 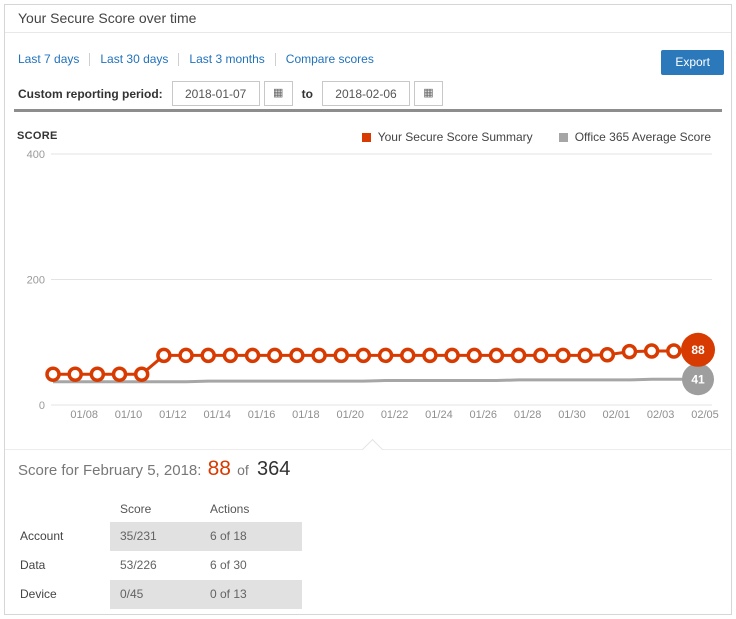 What do you see at coordinates (251, 536) in the screenshot?
I see `table-cell-actions: 6 of 18` at bounding box center [251, 536].